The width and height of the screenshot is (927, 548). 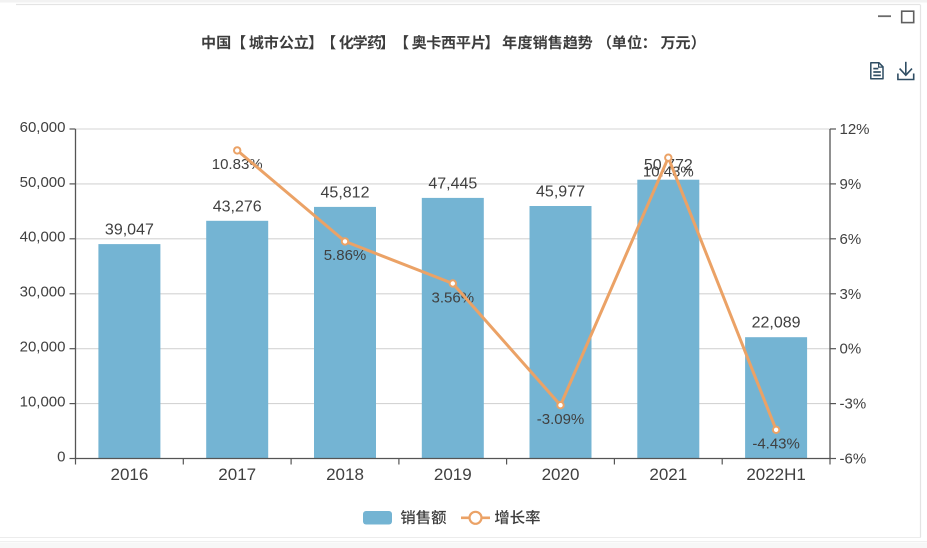 I want to click on svg-text: 39,047, so click(x=129, y=230).